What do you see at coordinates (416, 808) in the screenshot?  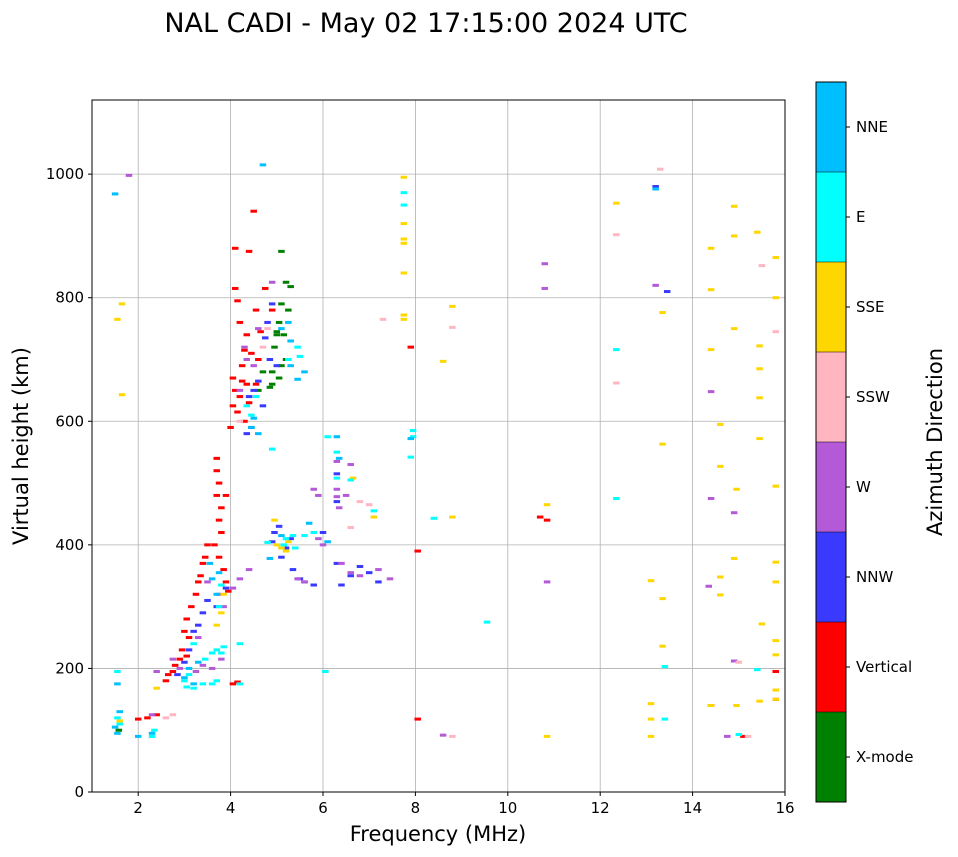 I see `x-tick-label: 8` at bounding box center [416, 808].